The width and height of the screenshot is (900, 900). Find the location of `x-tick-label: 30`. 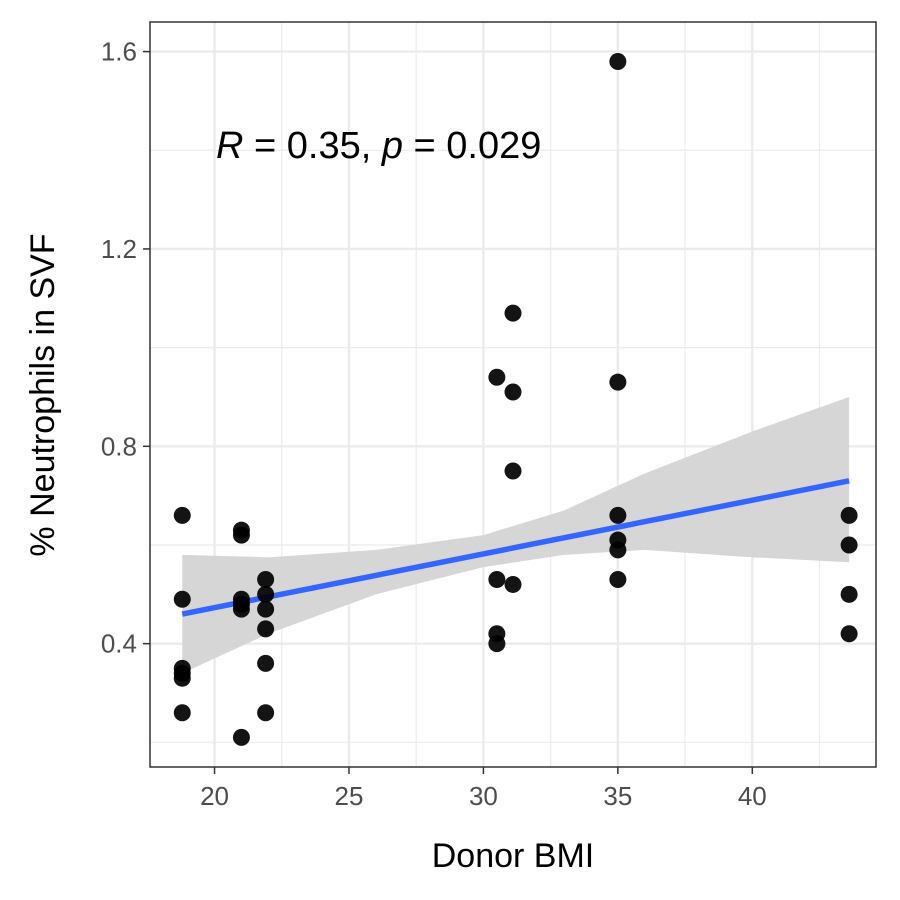

x-tick-label: 30 is located at coordinates (483, 796).